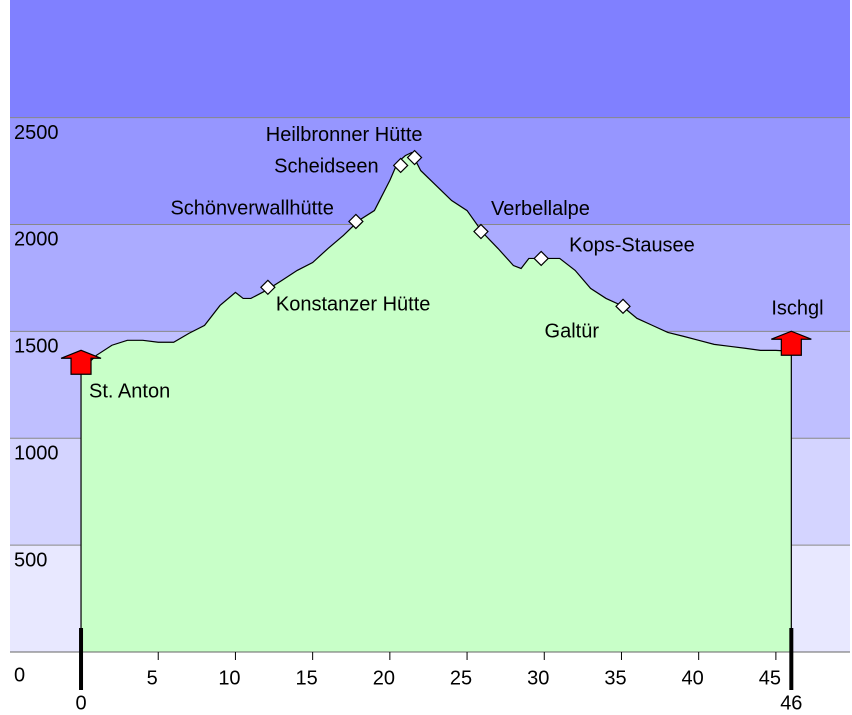 This screenshot has height=715, width=852. What do you see at coordinates (791, 703) in the screenshot?
I see `end-tick-label: 46` at bounding box center [791, 703].